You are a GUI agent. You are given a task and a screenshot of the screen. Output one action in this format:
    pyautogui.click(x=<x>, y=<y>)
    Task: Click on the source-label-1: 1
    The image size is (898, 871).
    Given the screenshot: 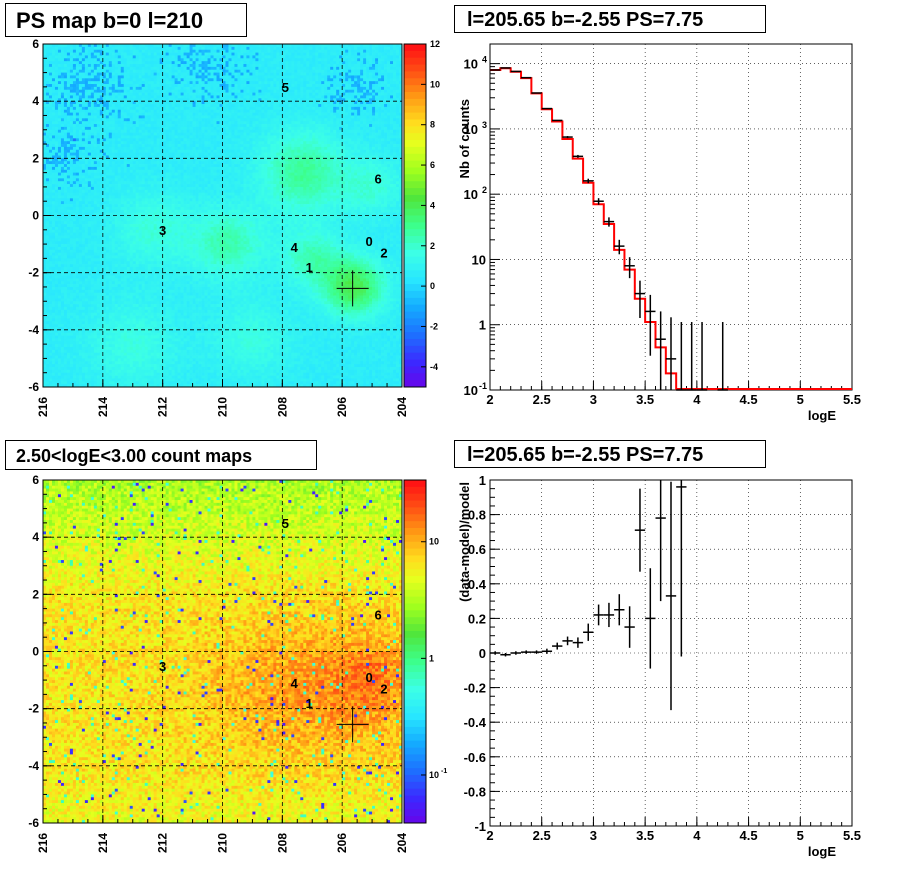 What is the action you would take?
    pyautogui.click(x=309, y=703)
    